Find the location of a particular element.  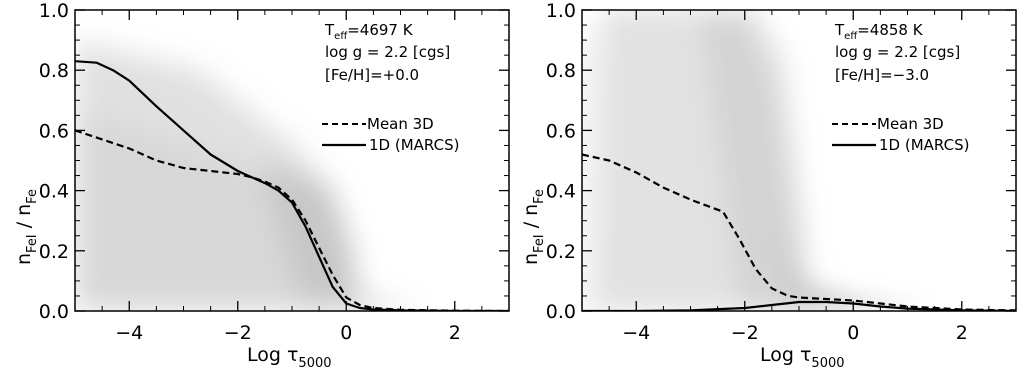

left-legend-marcs-label: 1D (MARCS) is located at coordinates (414, 145).